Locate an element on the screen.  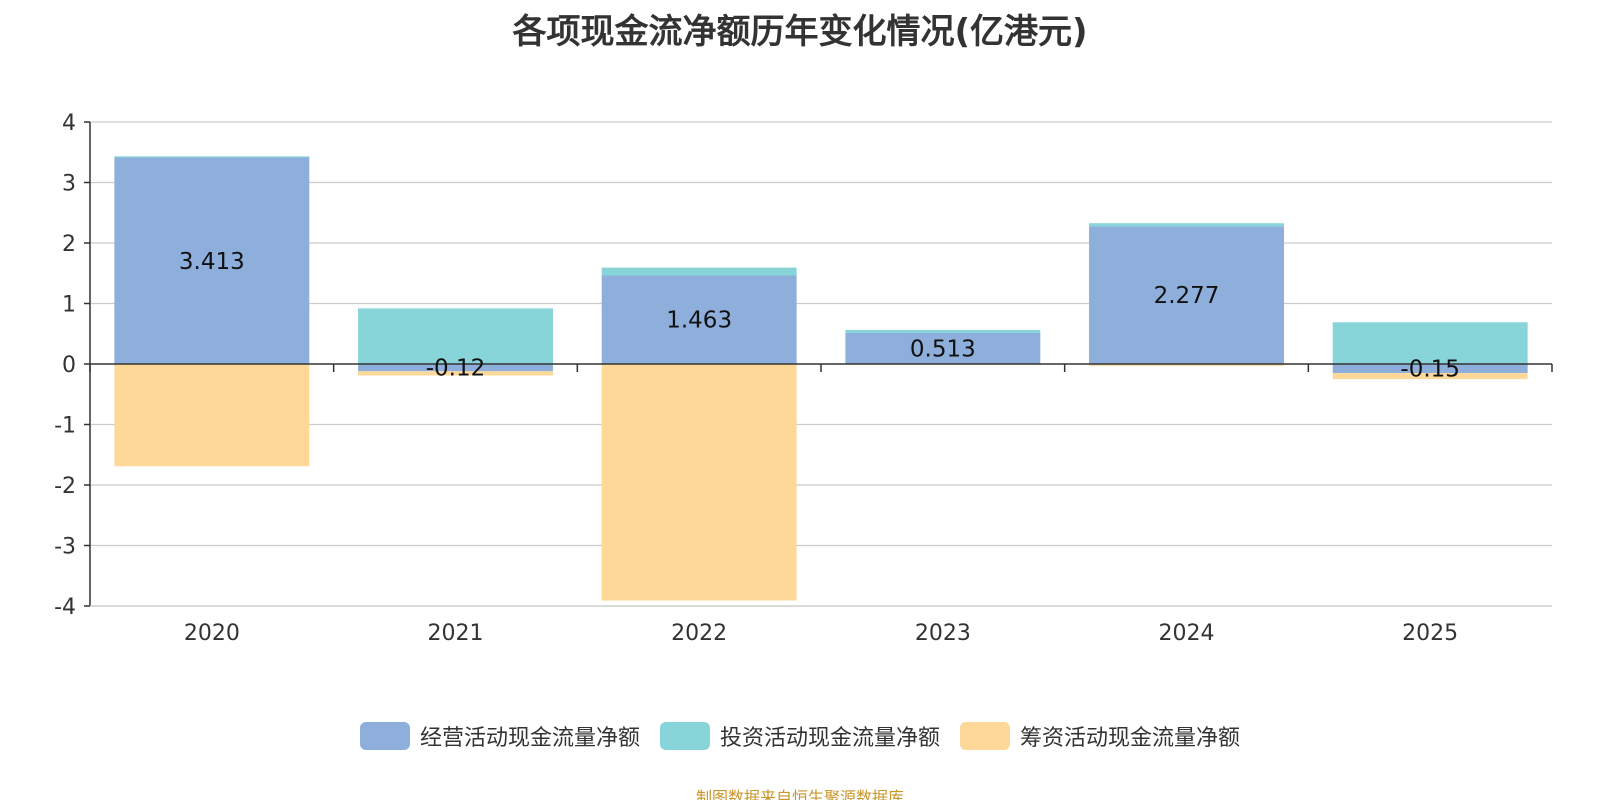
x-tick-label: 2023 is located at coordinates (943, 633).